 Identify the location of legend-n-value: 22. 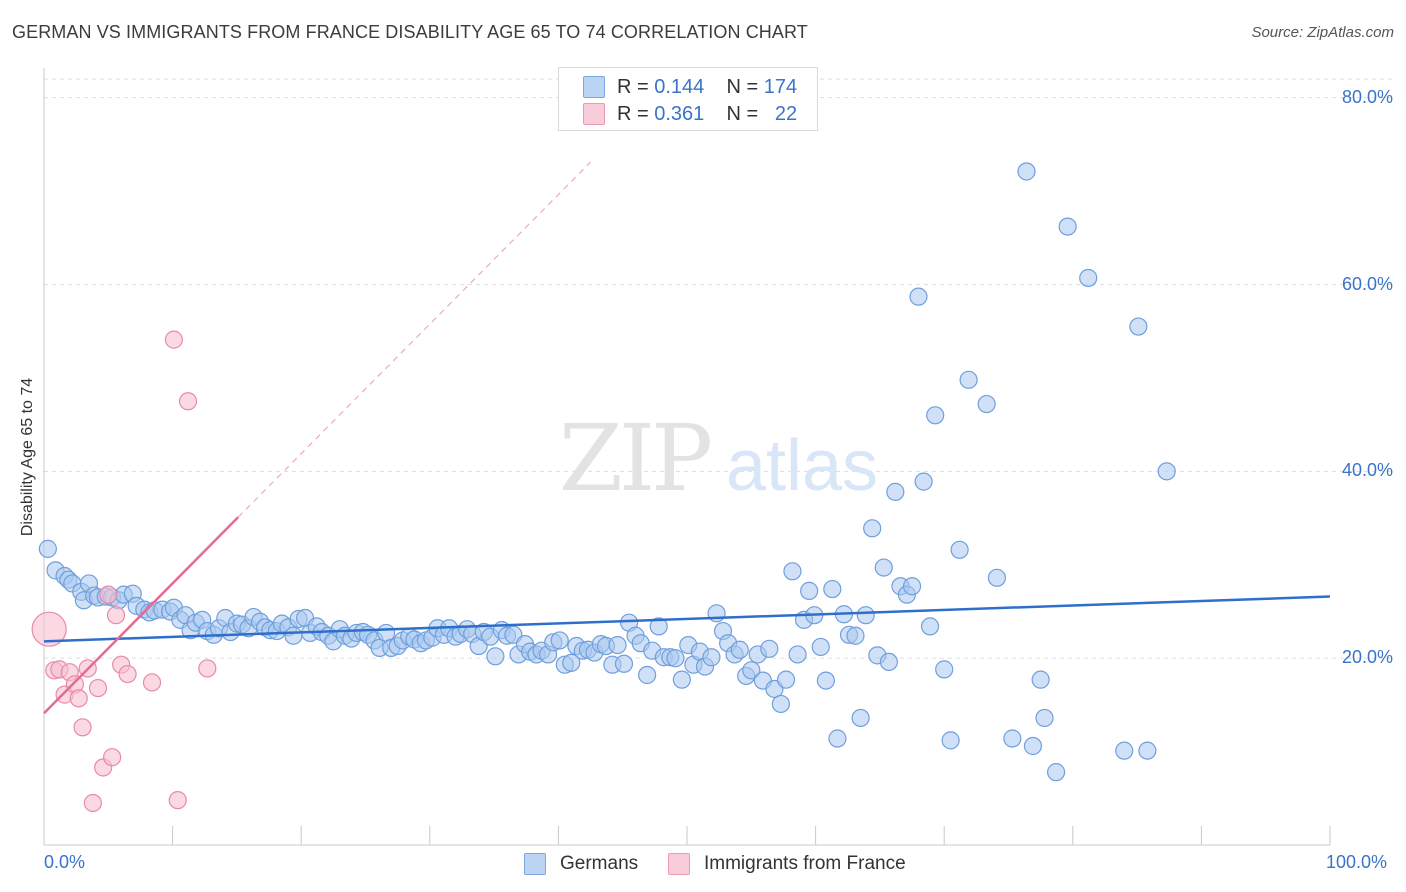
(786, 113).